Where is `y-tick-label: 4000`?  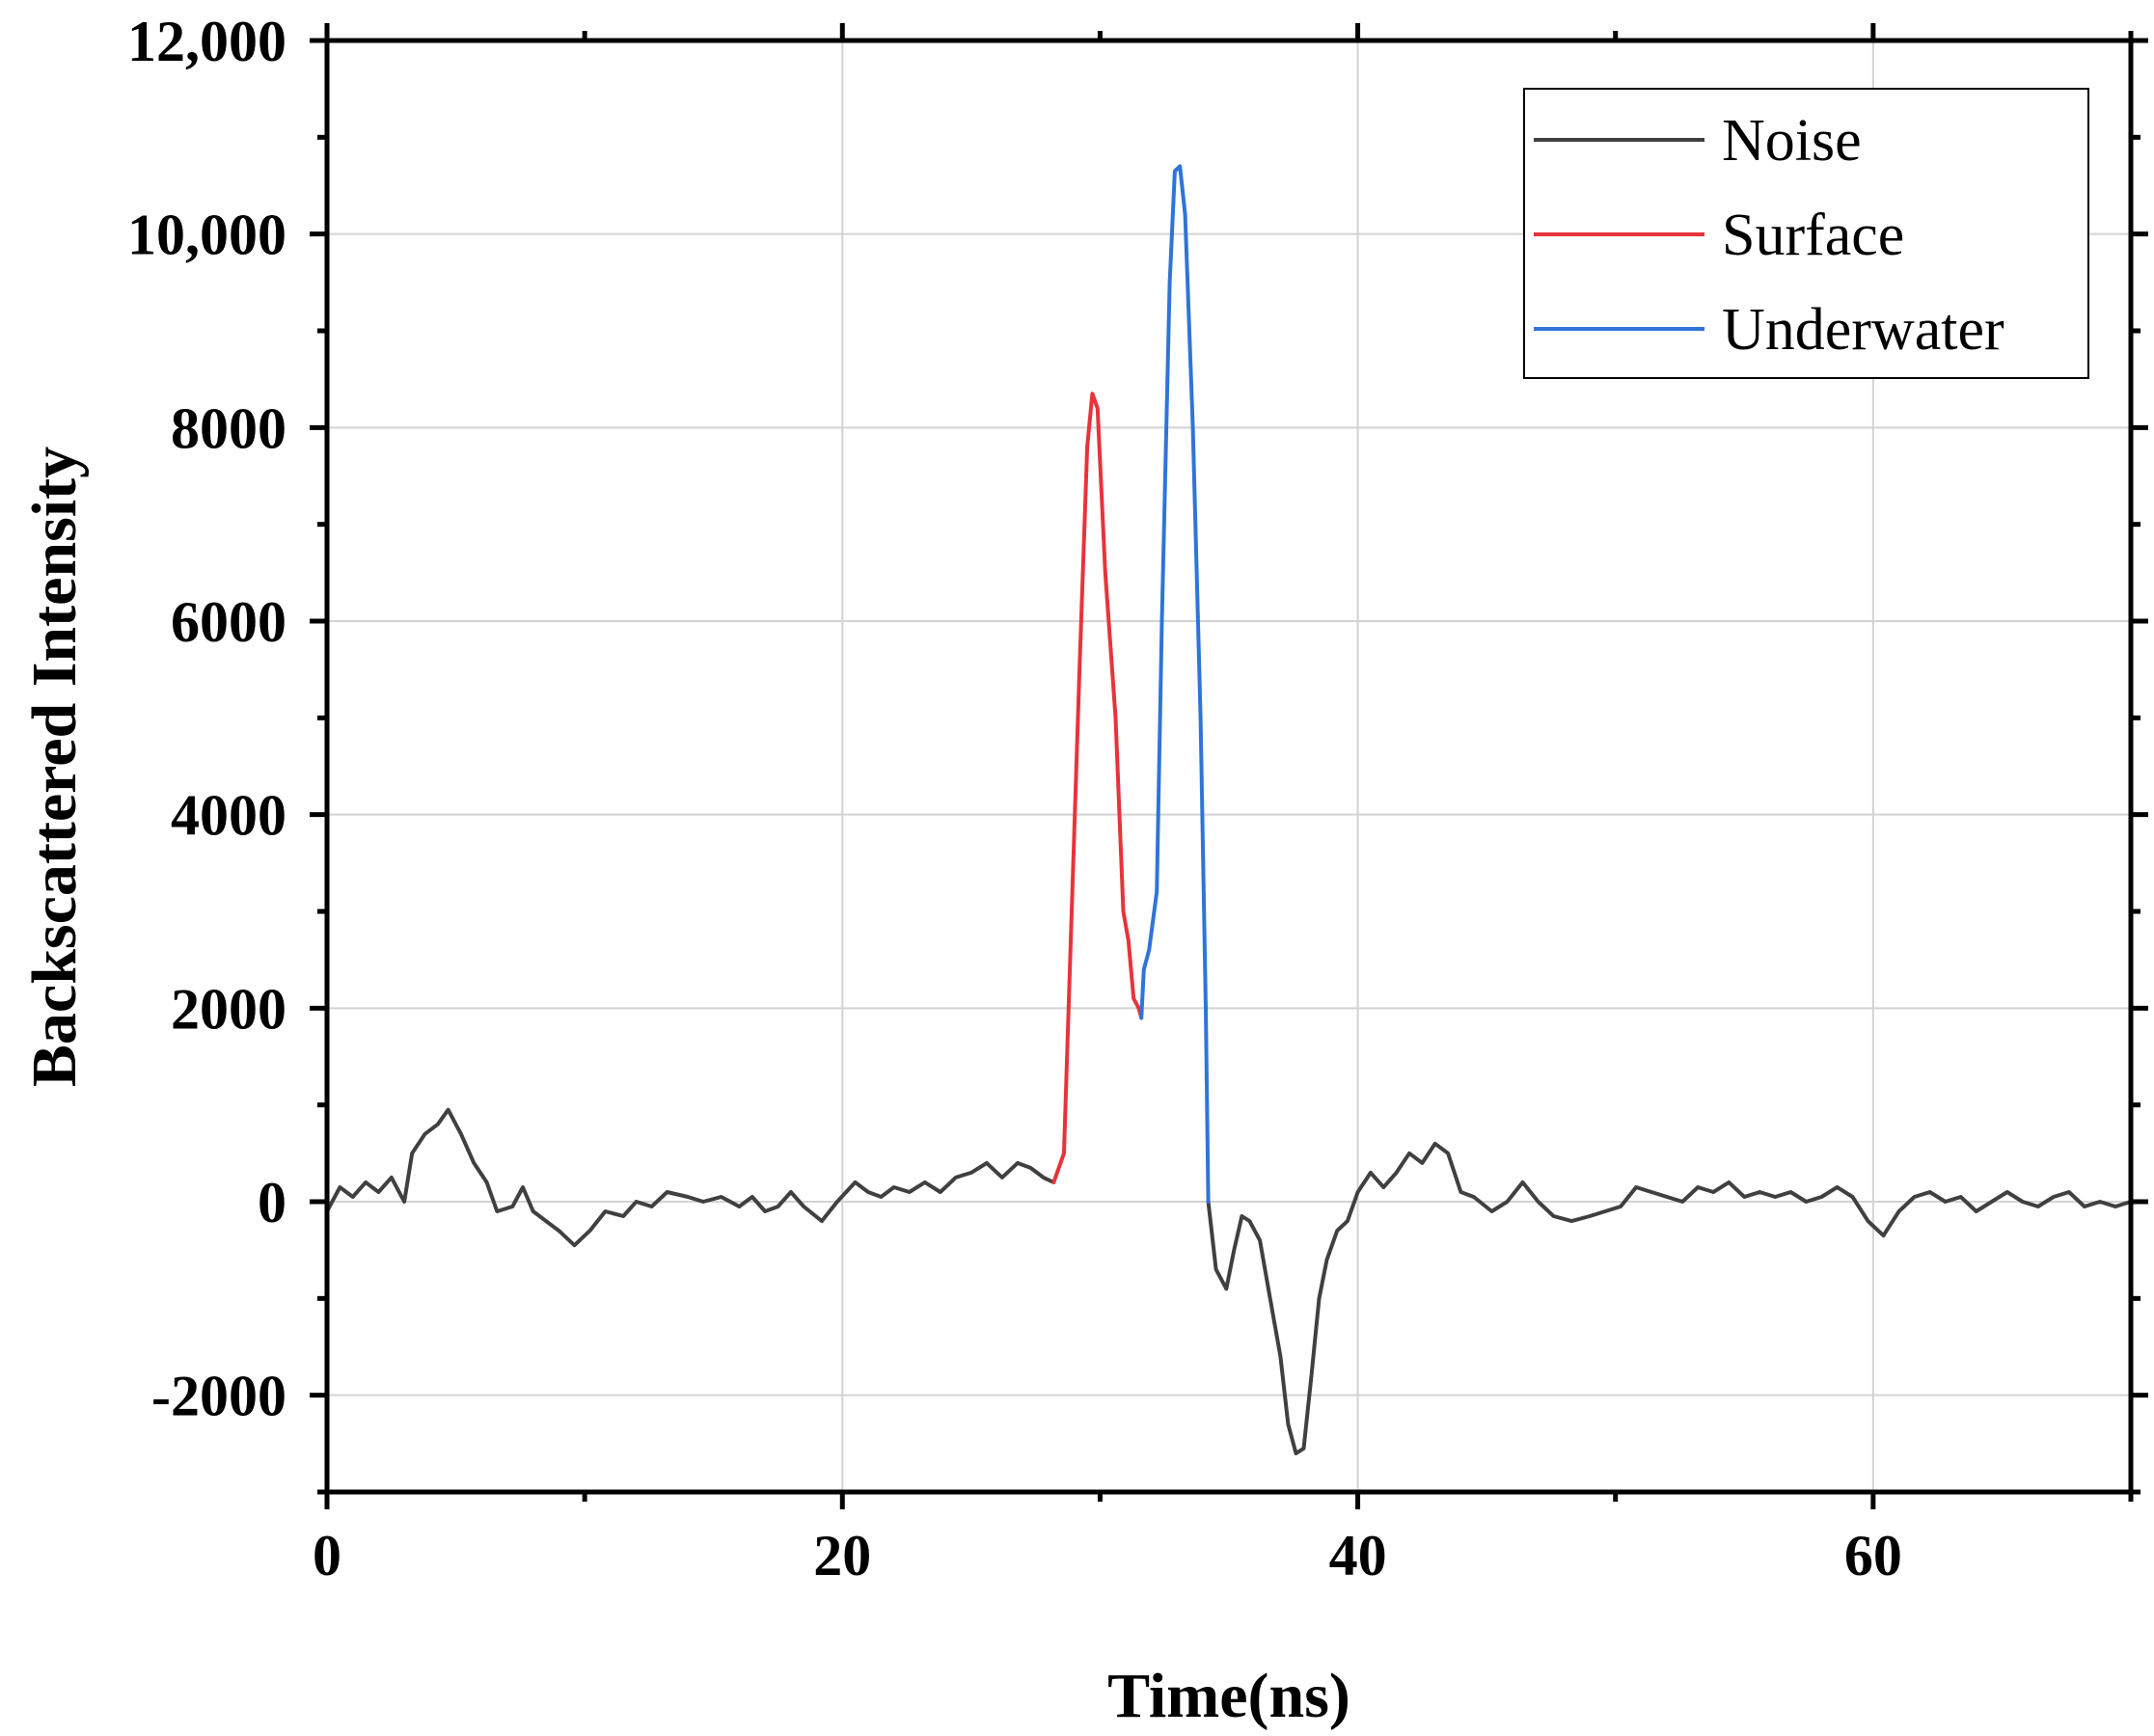 y-tick-label: 4000 is located at coordinates (228, 816).